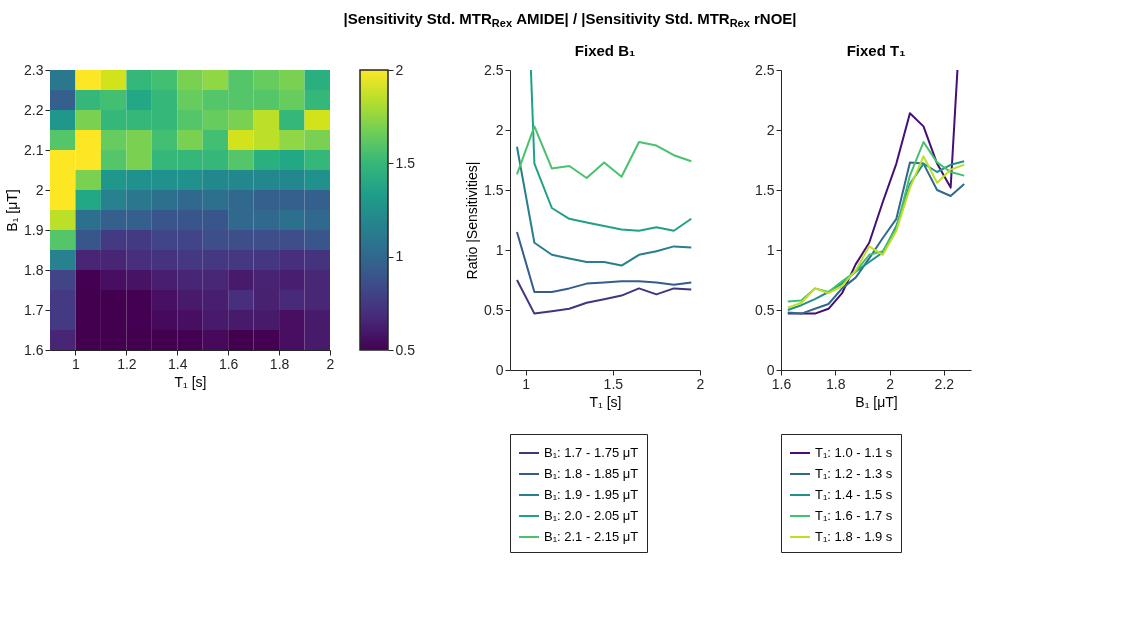  Describe the element at coordinates (854, 452) in the screenshot. I see `legend-label: T₁: 1.0 - 1.1 s` at that location.